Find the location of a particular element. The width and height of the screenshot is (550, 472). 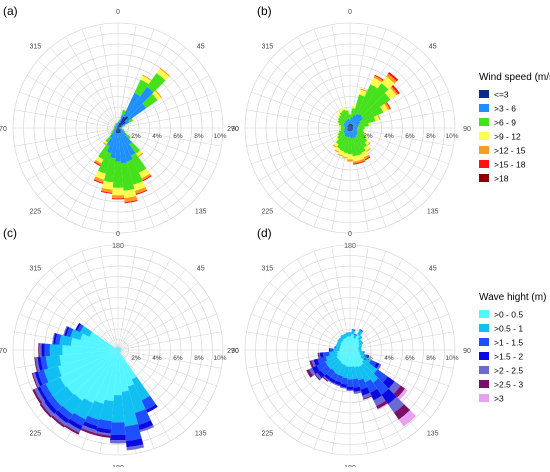

legend-label: >3 is located at coordinates (499, 399).